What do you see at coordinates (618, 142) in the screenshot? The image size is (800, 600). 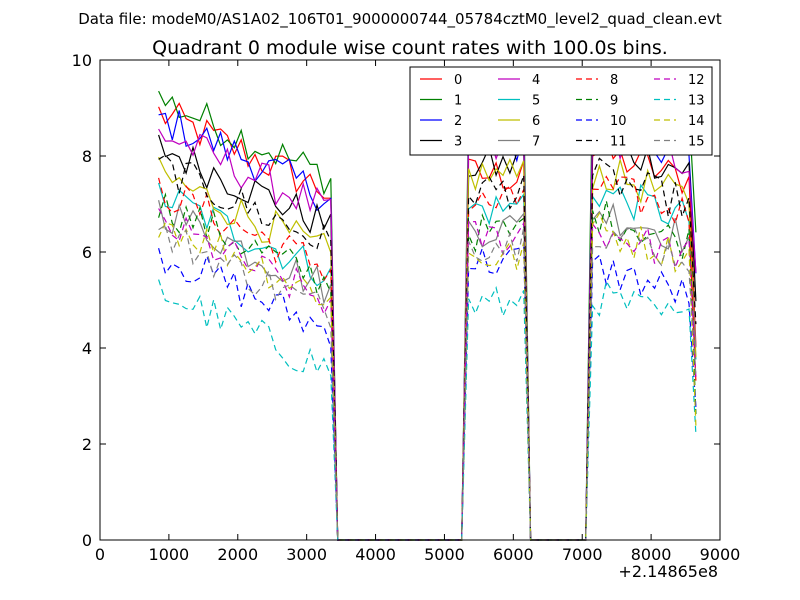 I see `legend-label-11: 11` at bounding box center [618, 142].